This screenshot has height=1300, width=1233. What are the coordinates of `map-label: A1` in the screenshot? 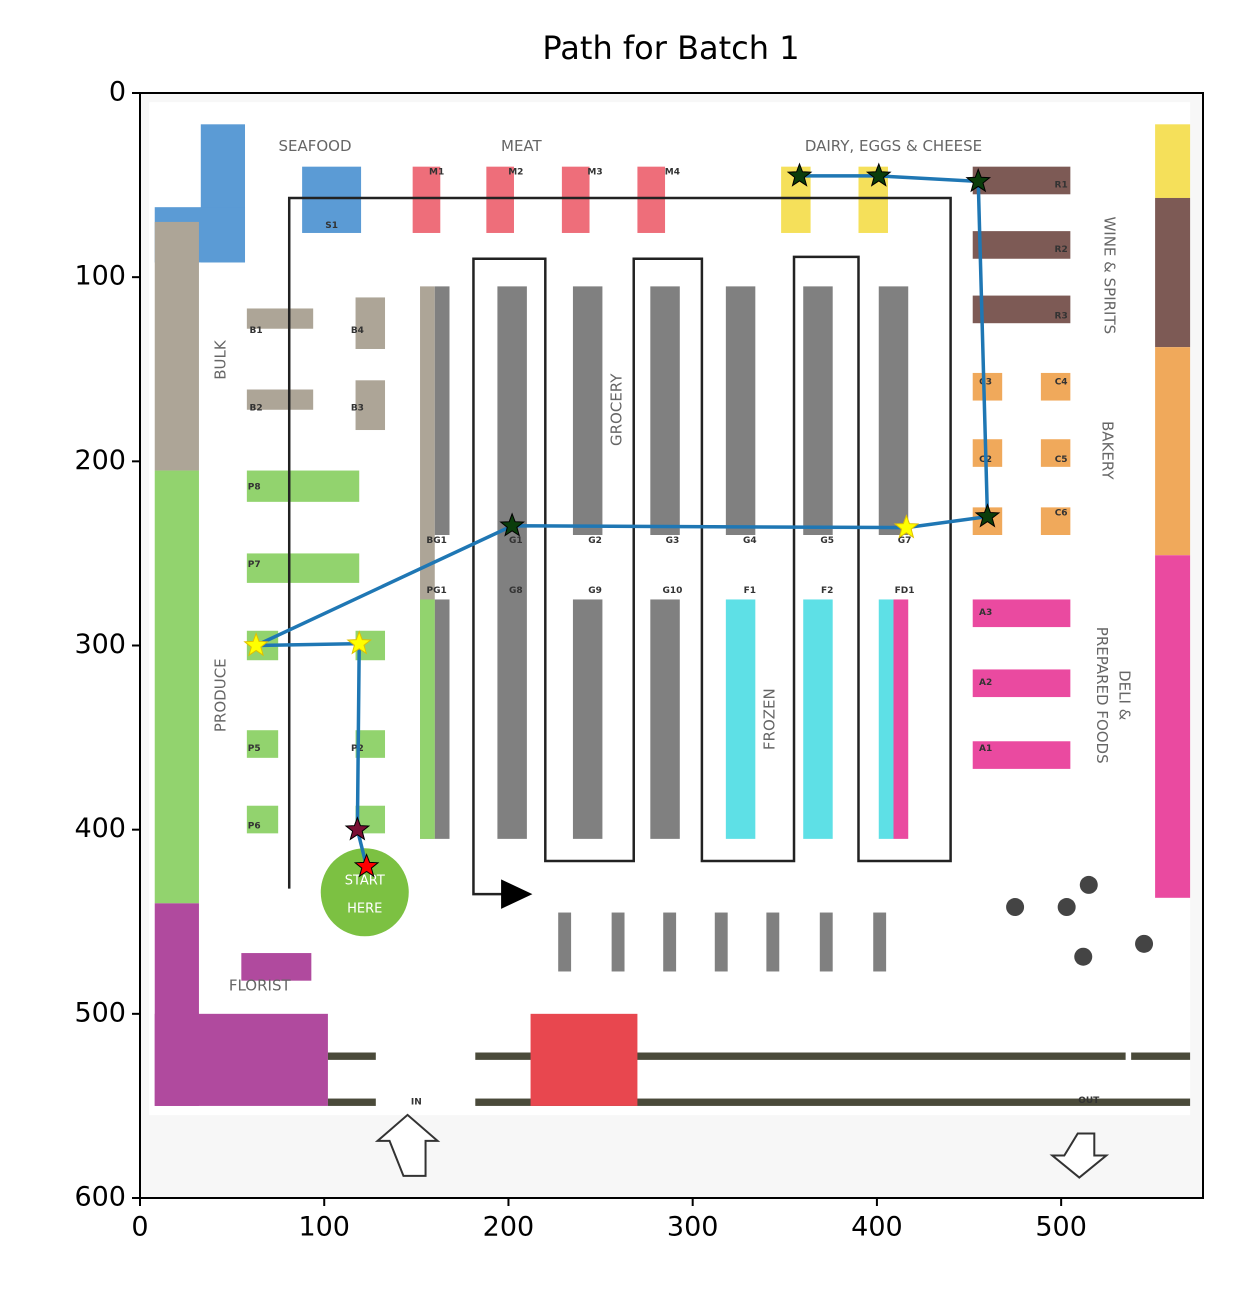 It's located at (985, 749).